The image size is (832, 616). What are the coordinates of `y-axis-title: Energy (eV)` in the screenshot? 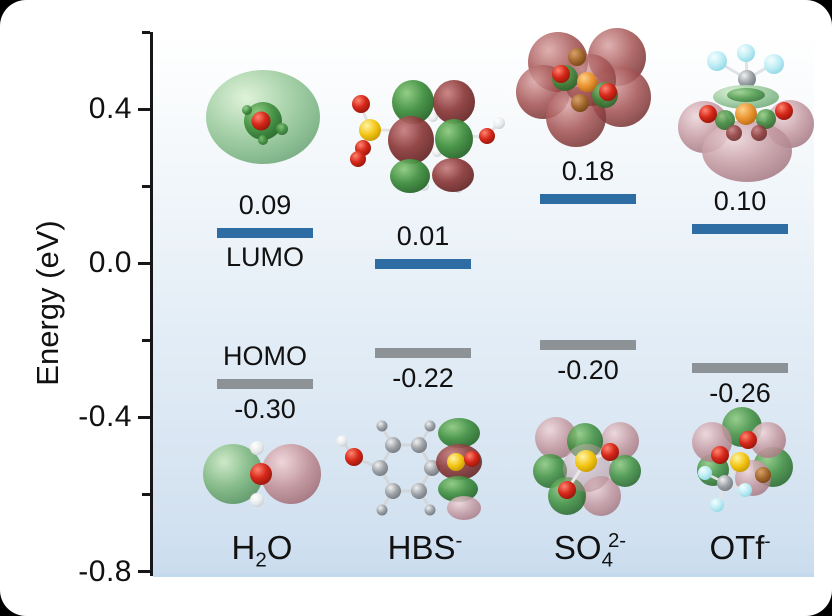 It's located at (47, 303).